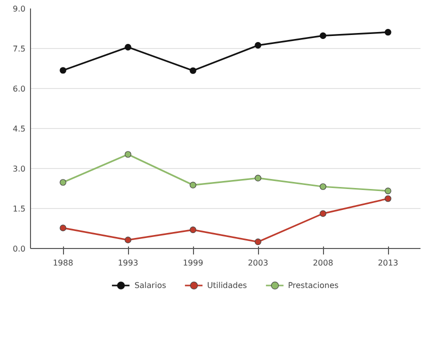 The image size is (429, 345). What do you see at coordinates (128, 263) in the screenshot?
I see `x-tick-label: 1993` at bounding box center [128, 263].